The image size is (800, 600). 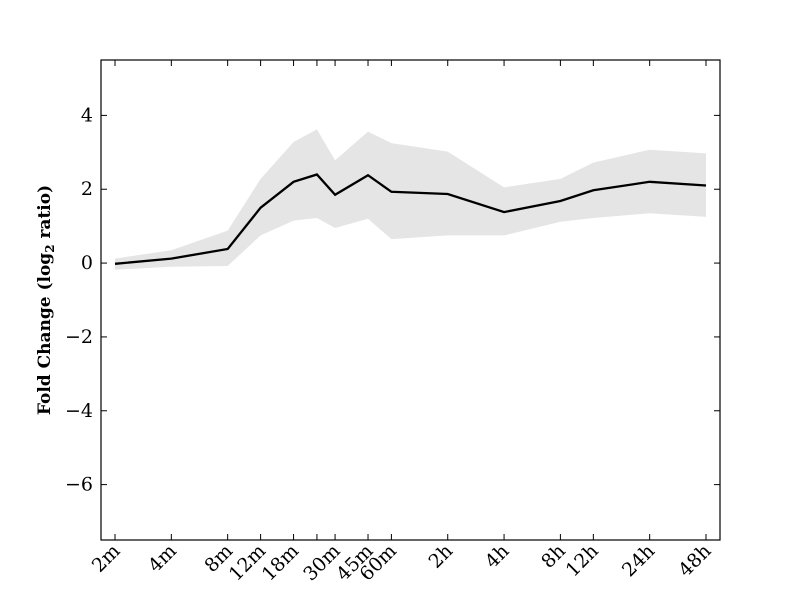 I want to click on y-tick-label: −2, so click(x=79, y=337).